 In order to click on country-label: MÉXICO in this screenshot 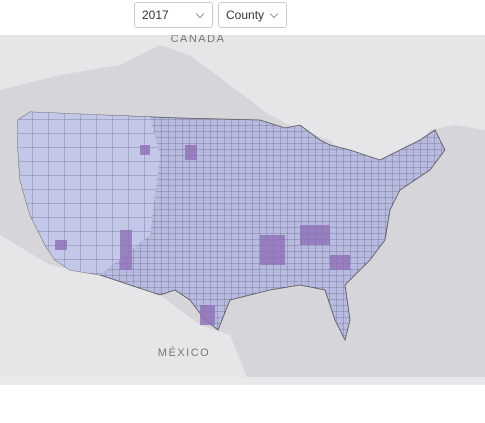, I will do `click(184, 352)`.